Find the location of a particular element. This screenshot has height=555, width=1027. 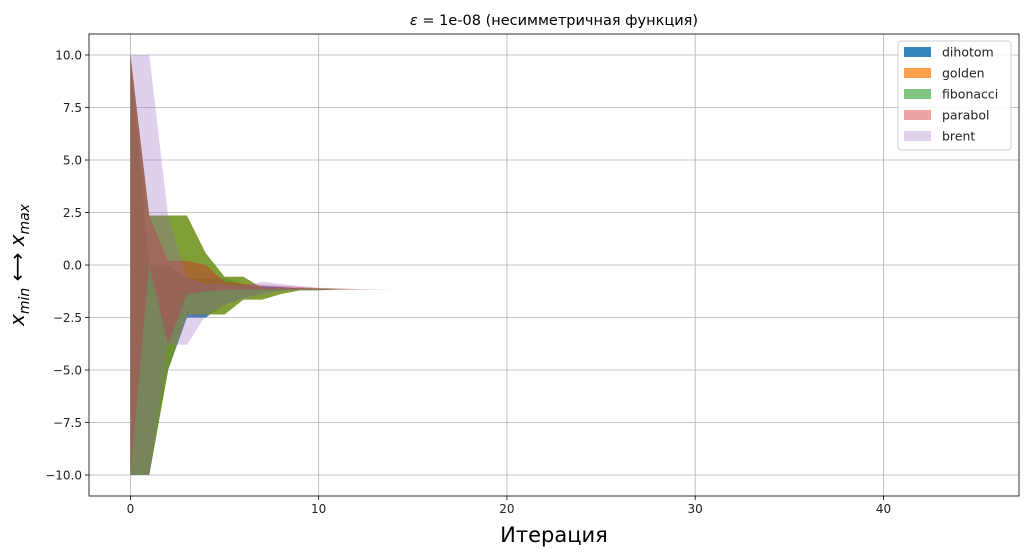

y-tick-label: 10.0 is located at coordinates (68, 56).